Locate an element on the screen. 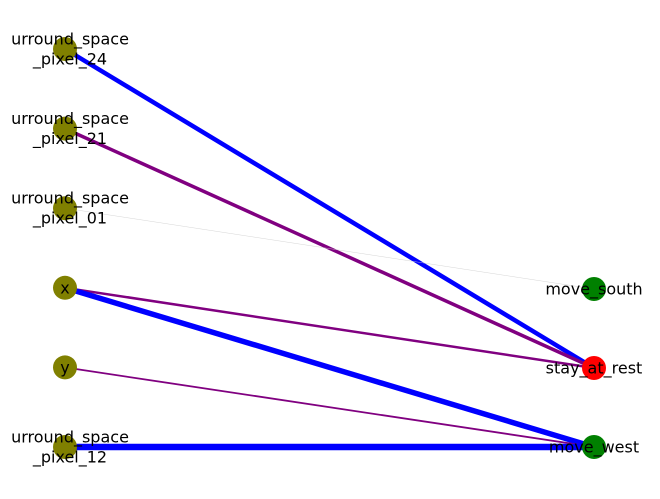  input-node-label: y is located at coordinates (64, 367).